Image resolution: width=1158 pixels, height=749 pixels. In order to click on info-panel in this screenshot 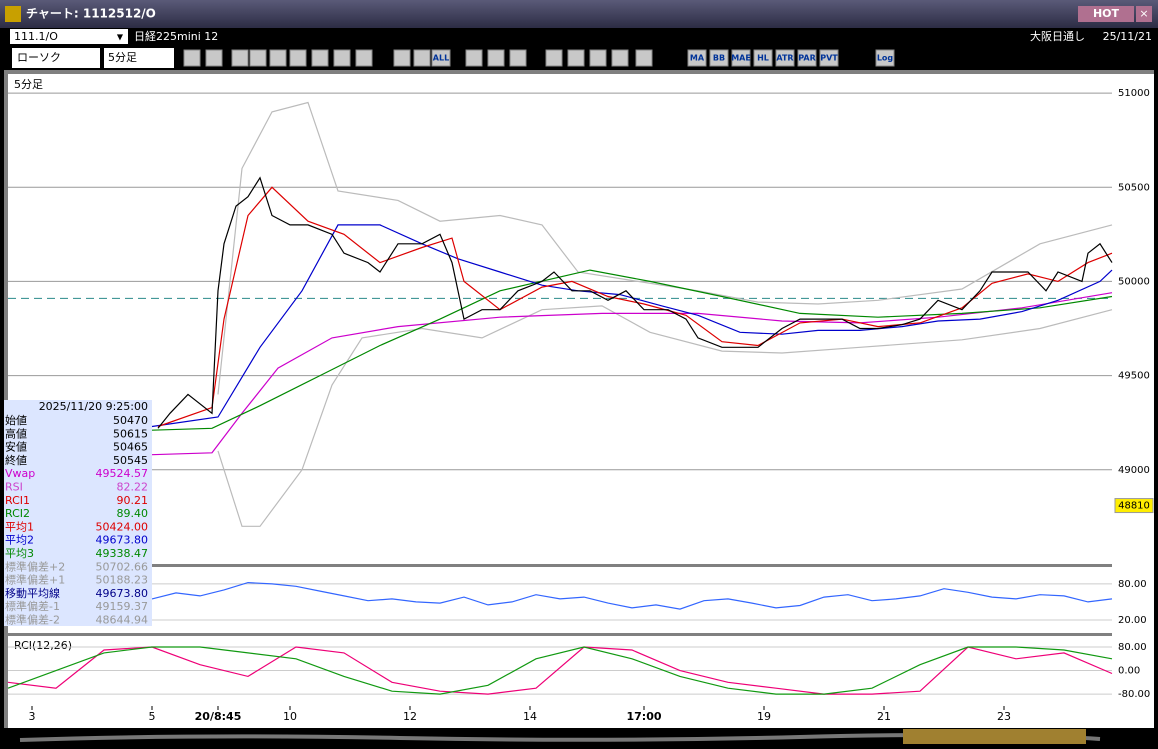, I will do `click(78, 513)`.